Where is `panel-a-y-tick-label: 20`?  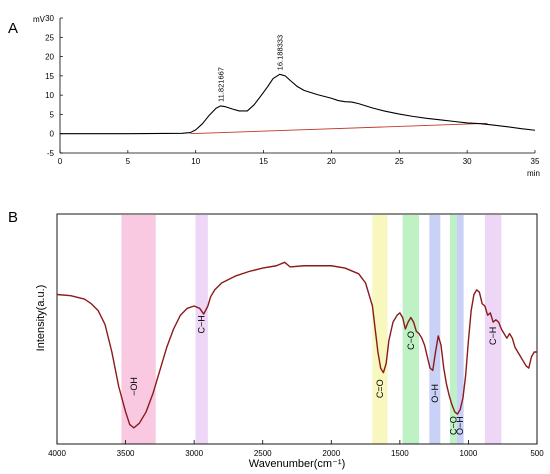 panel-a-y-tick-label: 20 is located at coordinates (49, 57).